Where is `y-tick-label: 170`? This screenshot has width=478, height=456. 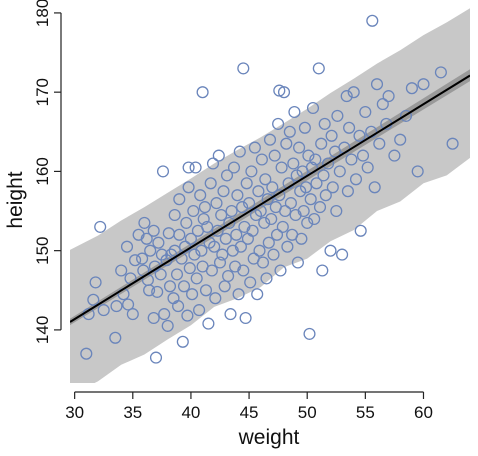 y-tick-label: 170 is located at coordinates (42, 92).